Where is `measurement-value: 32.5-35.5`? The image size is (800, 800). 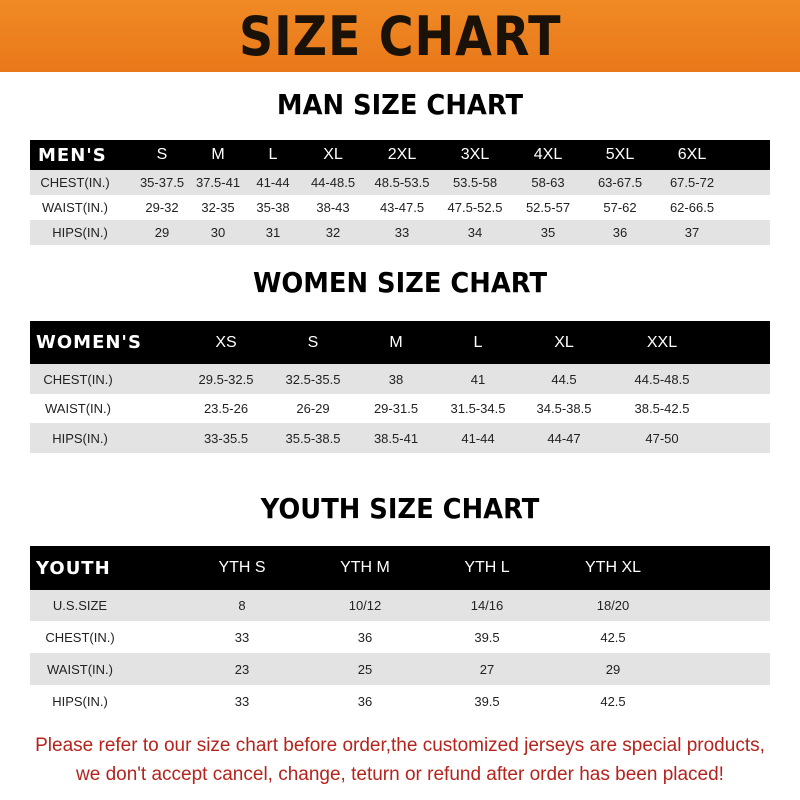
measurement-value: 32.5-35.5 is located at coordinates (313, 379).